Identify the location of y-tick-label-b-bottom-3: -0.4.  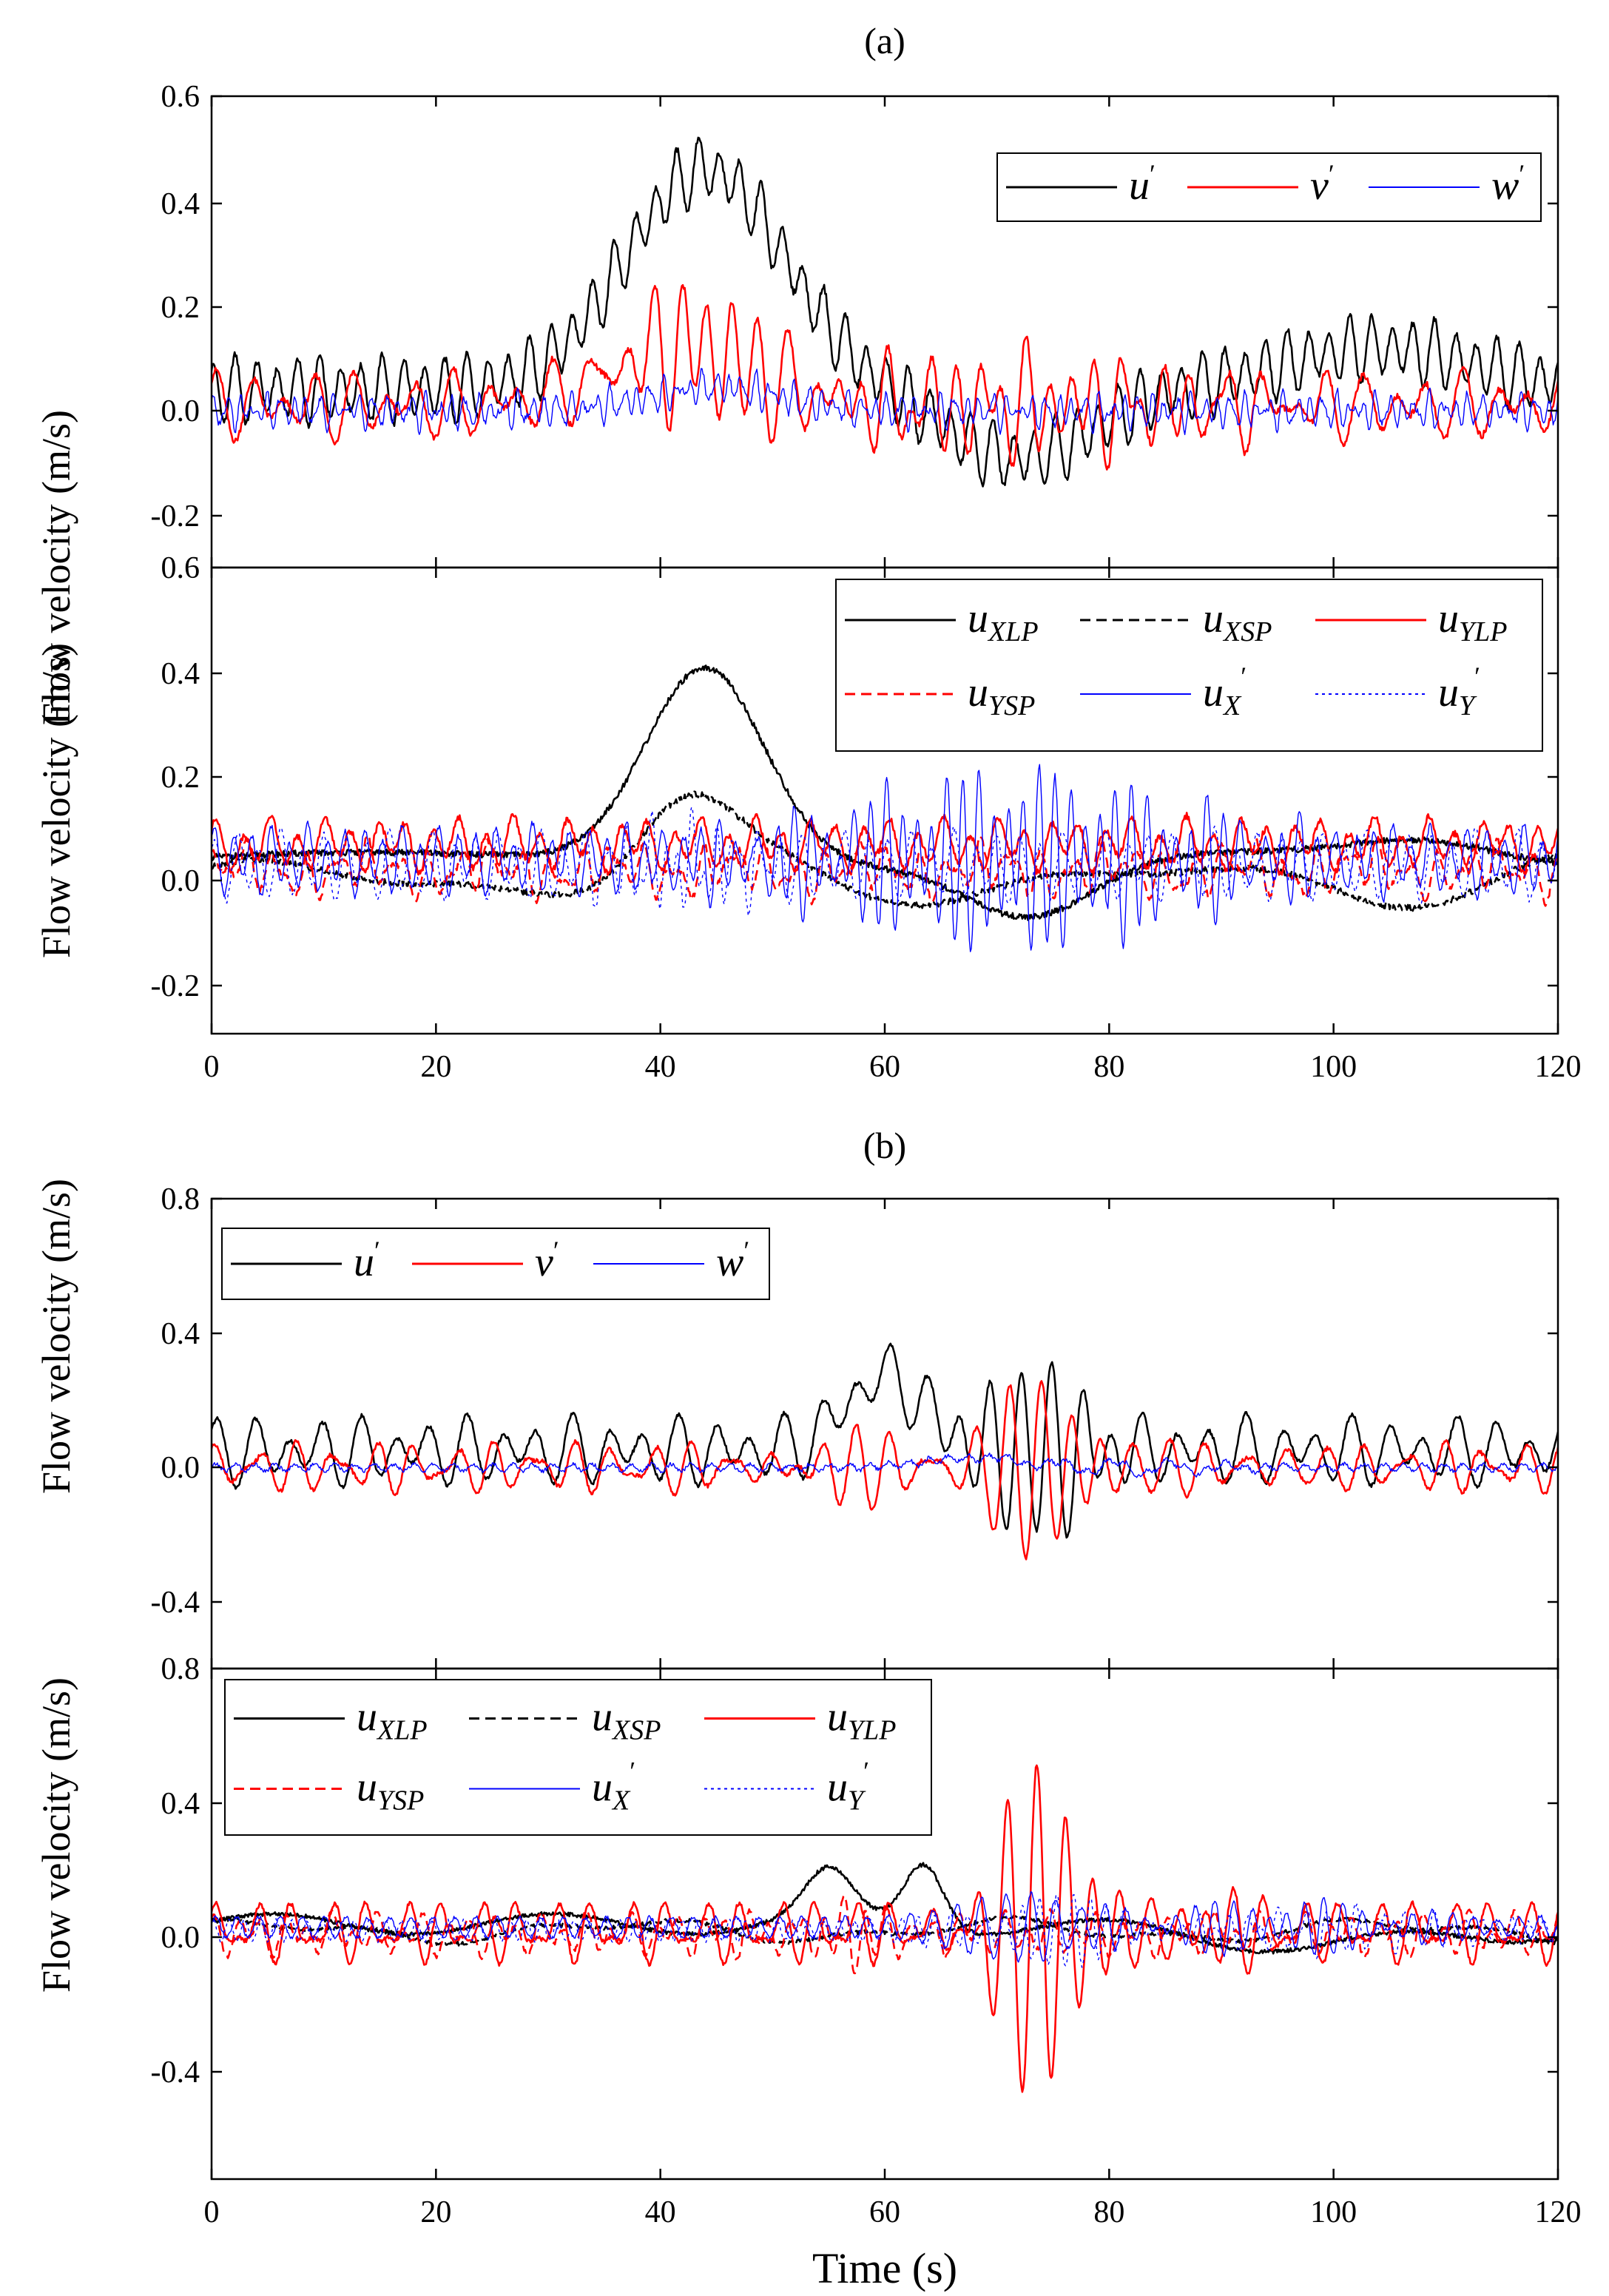
(175, 2073).